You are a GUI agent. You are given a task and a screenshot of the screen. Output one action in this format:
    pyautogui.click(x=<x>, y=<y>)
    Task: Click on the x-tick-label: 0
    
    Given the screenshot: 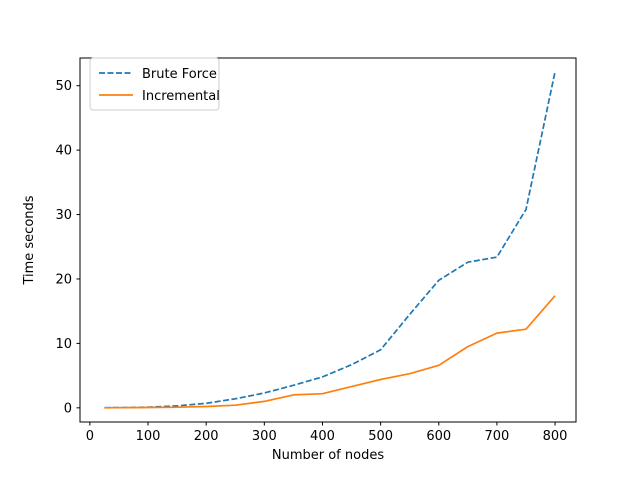 What is the action you would take?
    pyautogui.click(x=90, y=436)
    